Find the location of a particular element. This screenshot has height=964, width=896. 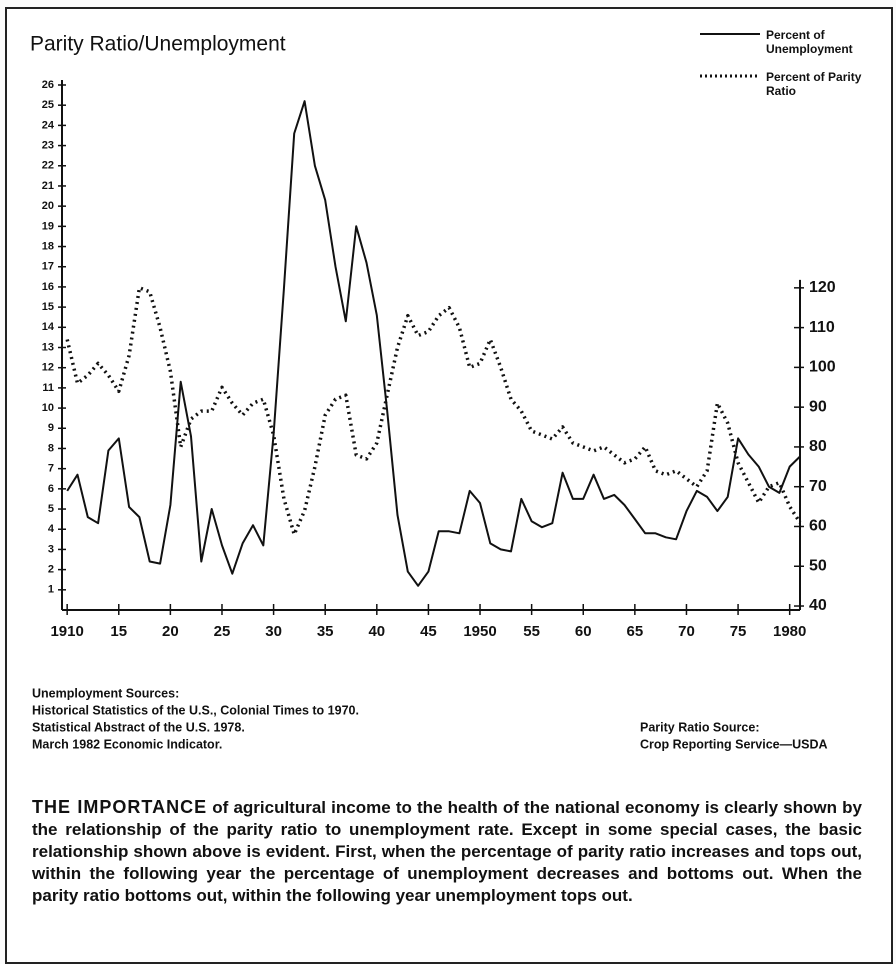

y-tick-label: 23 is located at coordinates (48, 145).